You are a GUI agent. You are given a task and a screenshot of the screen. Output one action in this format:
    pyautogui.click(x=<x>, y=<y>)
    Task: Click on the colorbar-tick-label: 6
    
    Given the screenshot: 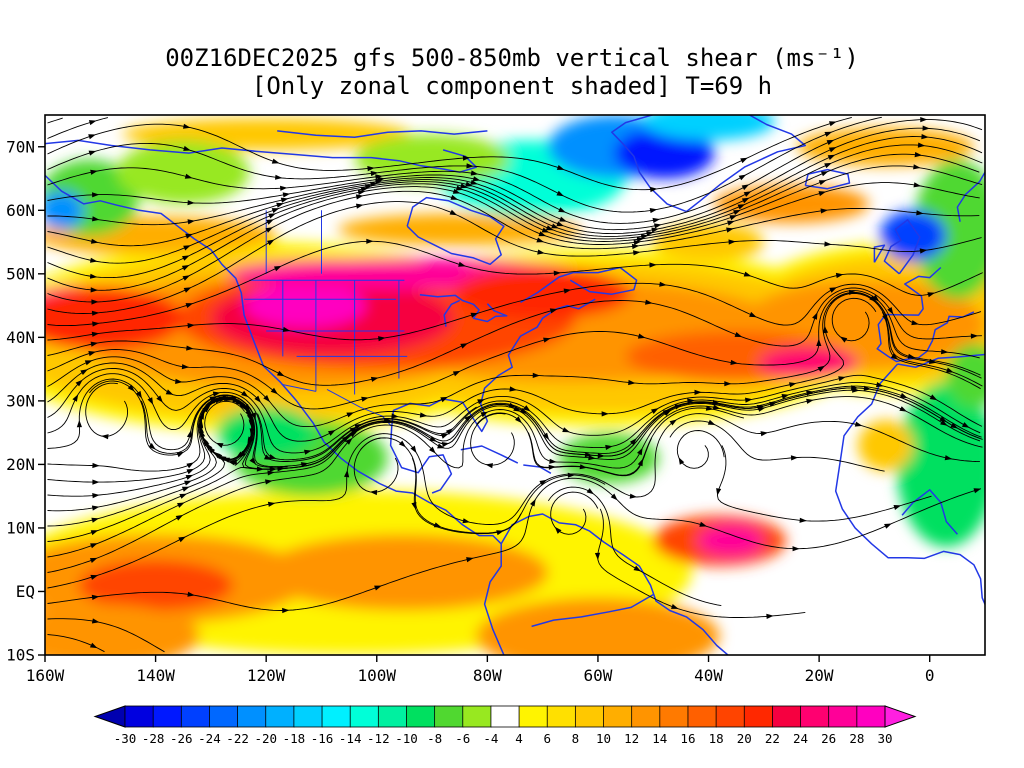 What is the action you would take?
    pyautogui.click(x=547, y=738)
    